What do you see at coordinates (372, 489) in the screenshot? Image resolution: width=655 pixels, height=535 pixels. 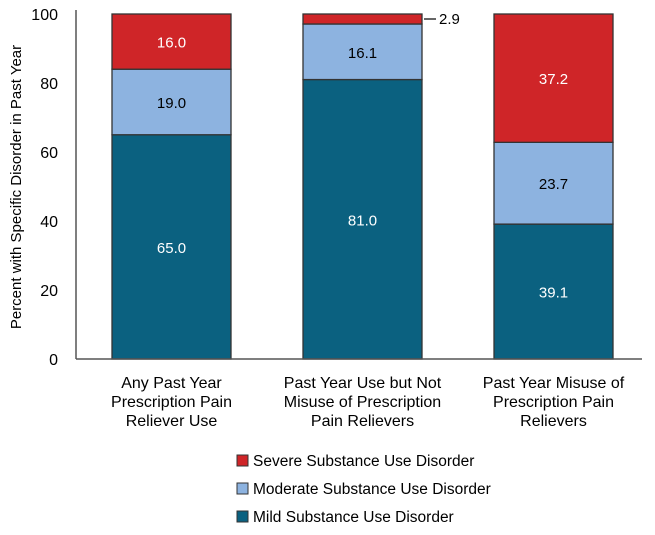 I see `legend-label: Moderate Substance Use Disorder` at bounding box center [372, 489].